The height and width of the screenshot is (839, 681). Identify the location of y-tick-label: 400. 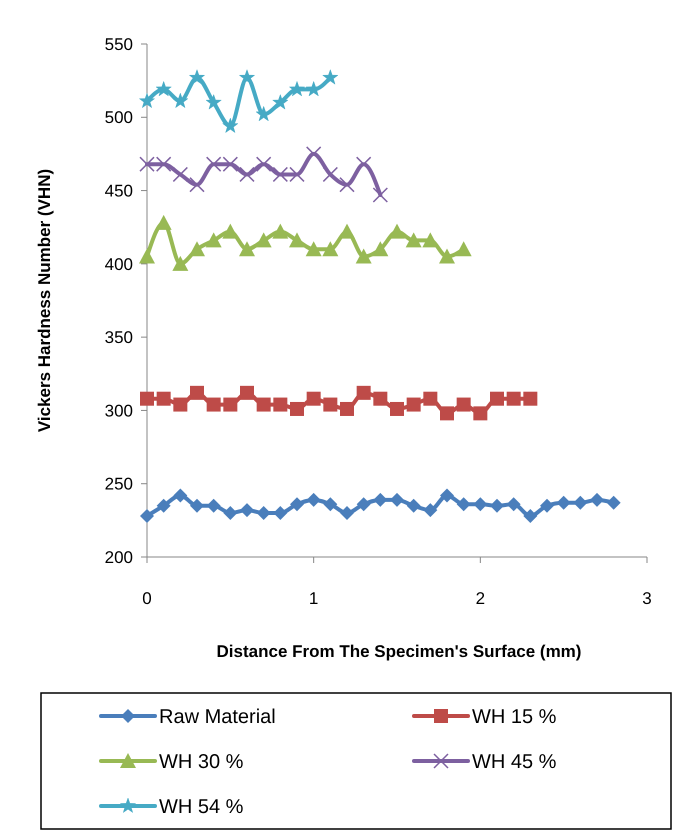
(118, 264).